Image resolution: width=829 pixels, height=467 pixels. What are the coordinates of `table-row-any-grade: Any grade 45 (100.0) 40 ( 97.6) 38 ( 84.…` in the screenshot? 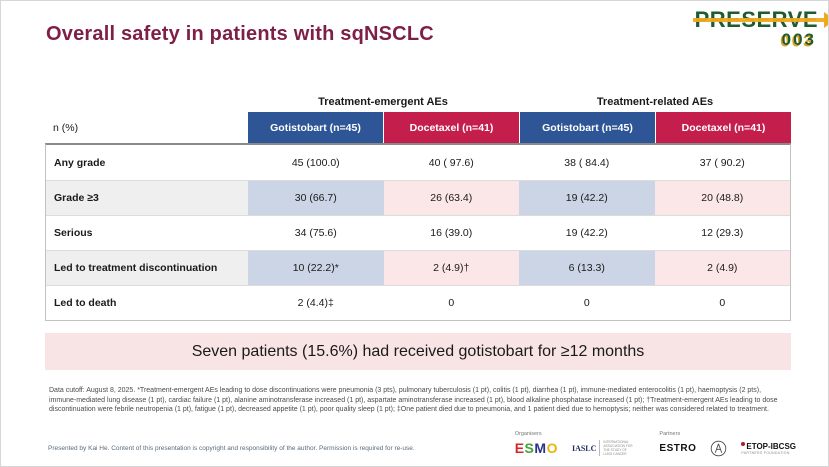 It's located at (418, 162).